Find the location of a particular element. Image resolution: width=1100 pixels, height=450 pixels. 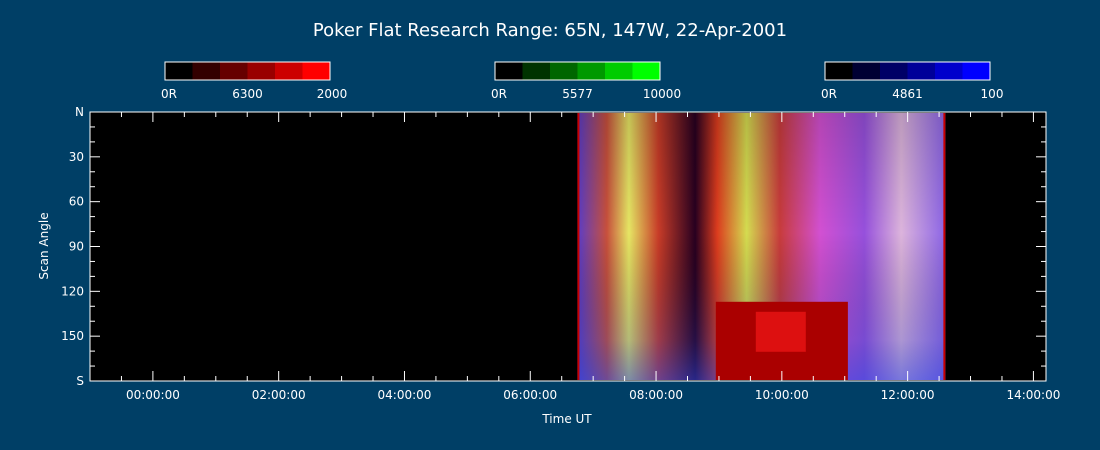

y-tick-label: S is located at coordinates (80, 381).